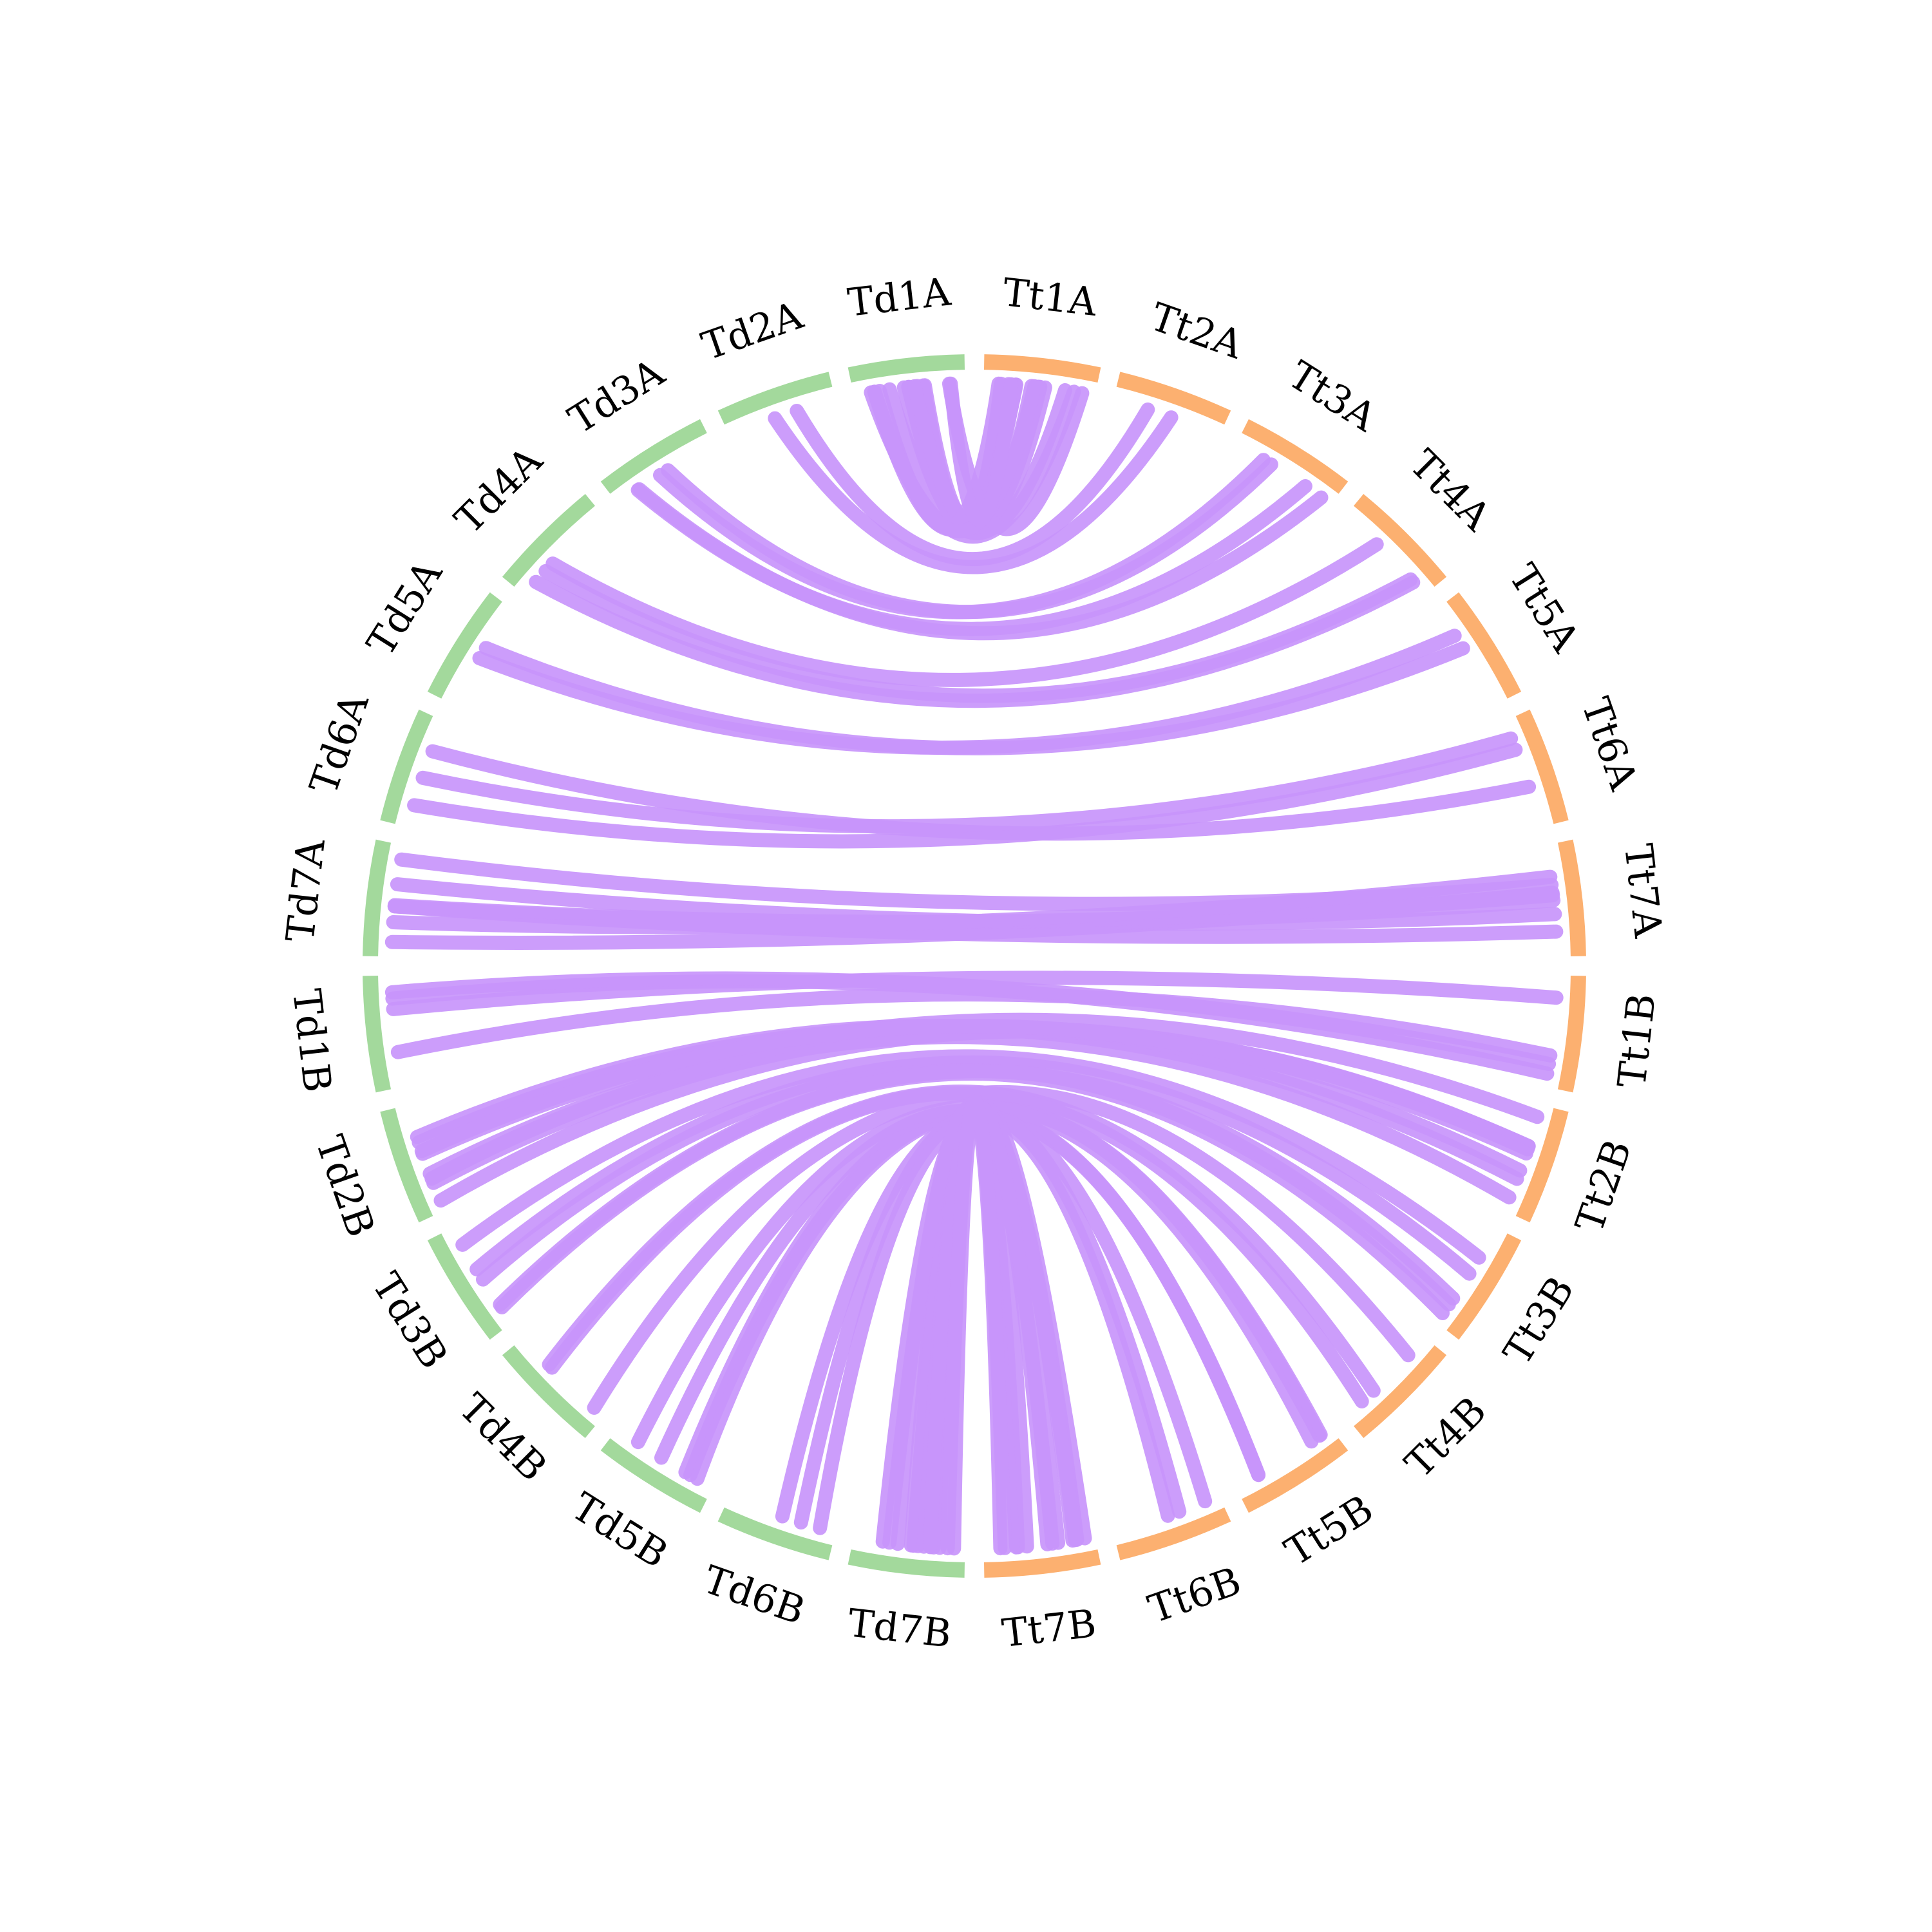  What do you see at coordinates (976, 1325) in the screenshot?
I see `link-td7b-tt7b` at bounding box center [976, 1325].